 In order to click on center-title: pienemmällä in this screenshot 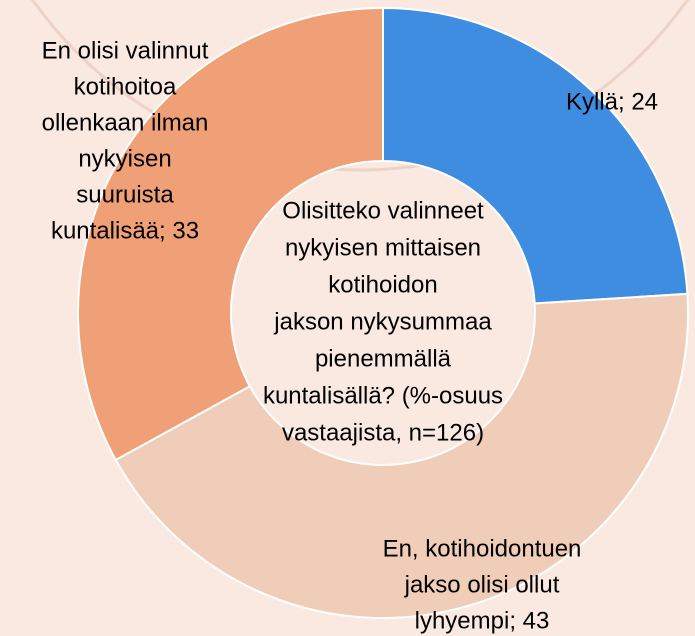, I will do `click(383, 358)`.